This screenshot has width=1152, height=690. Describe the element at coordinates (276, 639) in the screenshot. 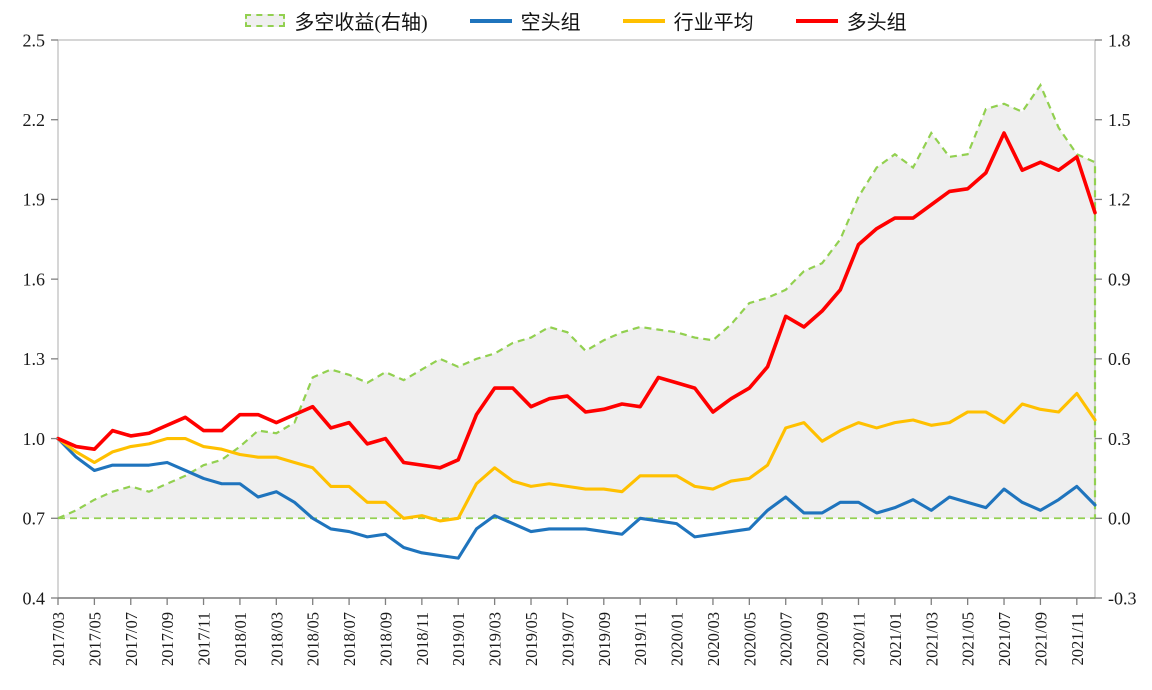

I see `svg-text: 2018/03` at that location.